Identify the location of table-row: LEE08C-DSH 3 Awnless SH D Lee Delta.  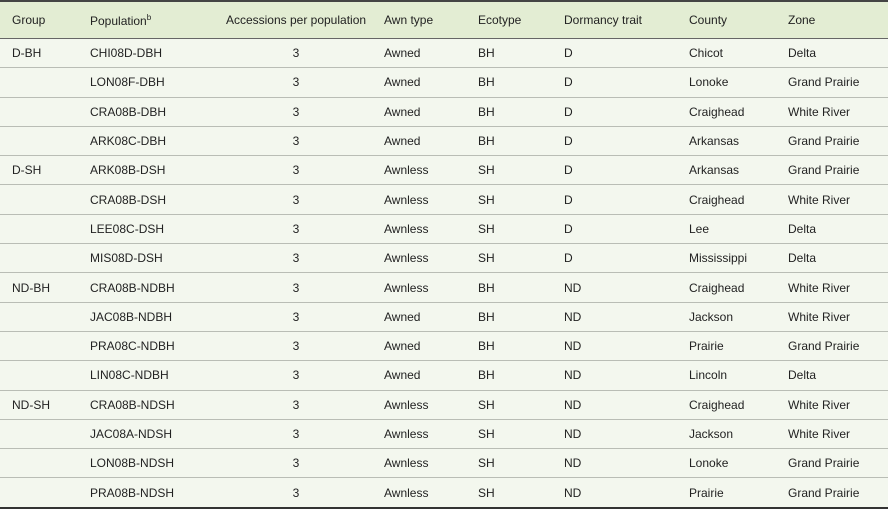
(444, 228).